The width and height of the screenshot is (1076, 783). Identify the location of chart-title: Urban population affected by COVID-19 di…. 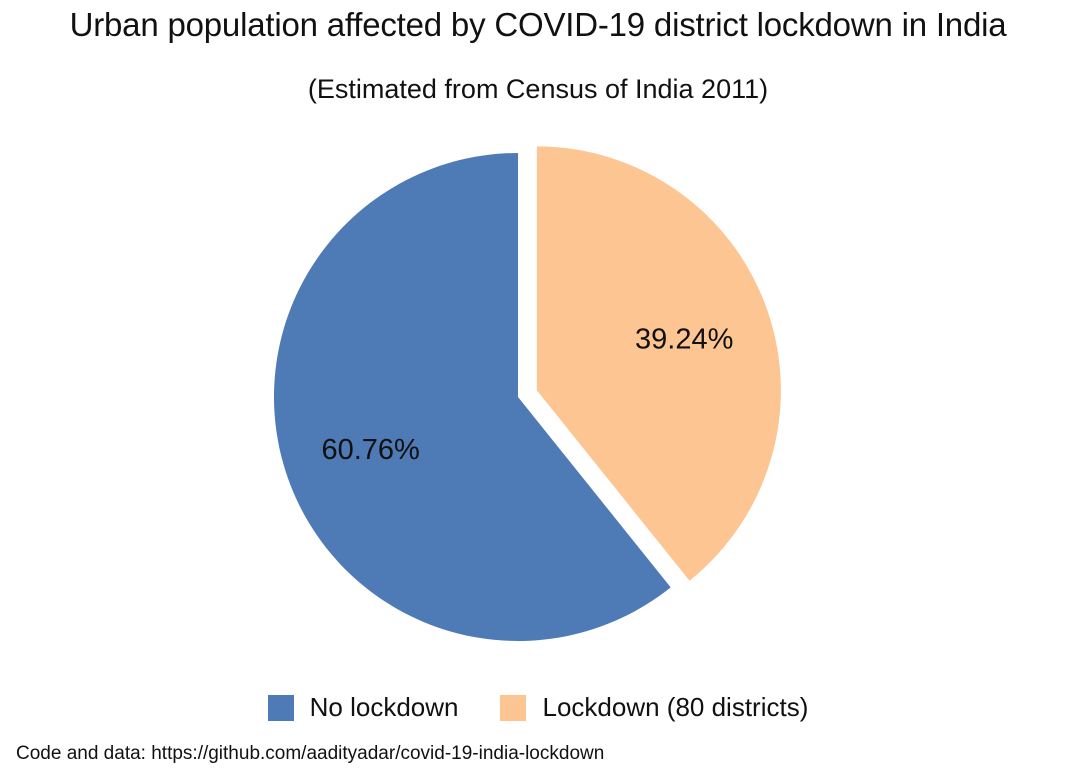
(538, 24).